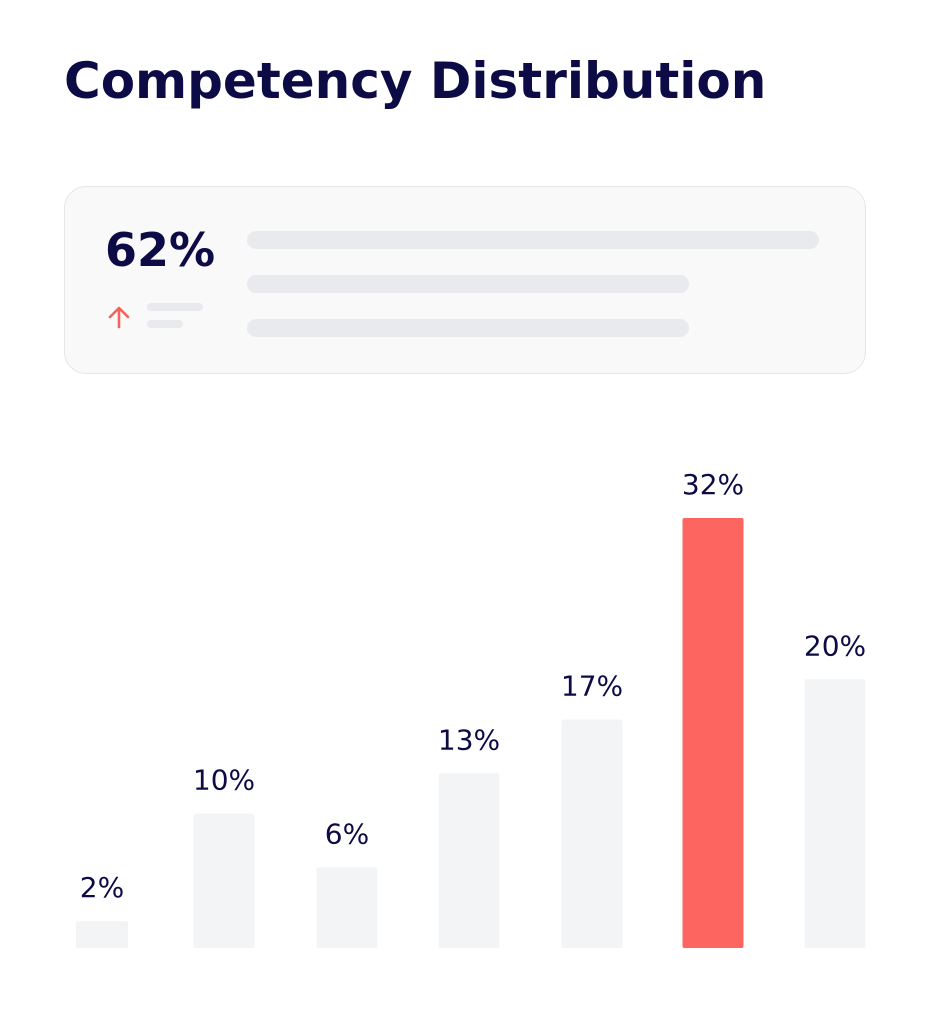  What do you see at coordinates (713, 484) in the screenshot?
I see `bar-label-6: 32%` at bounding box center [713, 484].